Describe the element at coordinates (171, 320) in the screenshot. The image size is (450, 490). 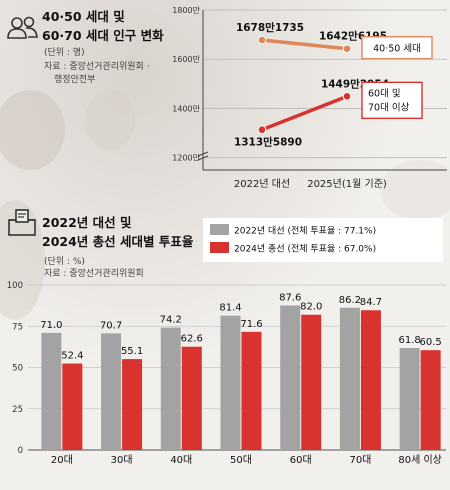
I see `bar-value-label: 74.2` at that location.